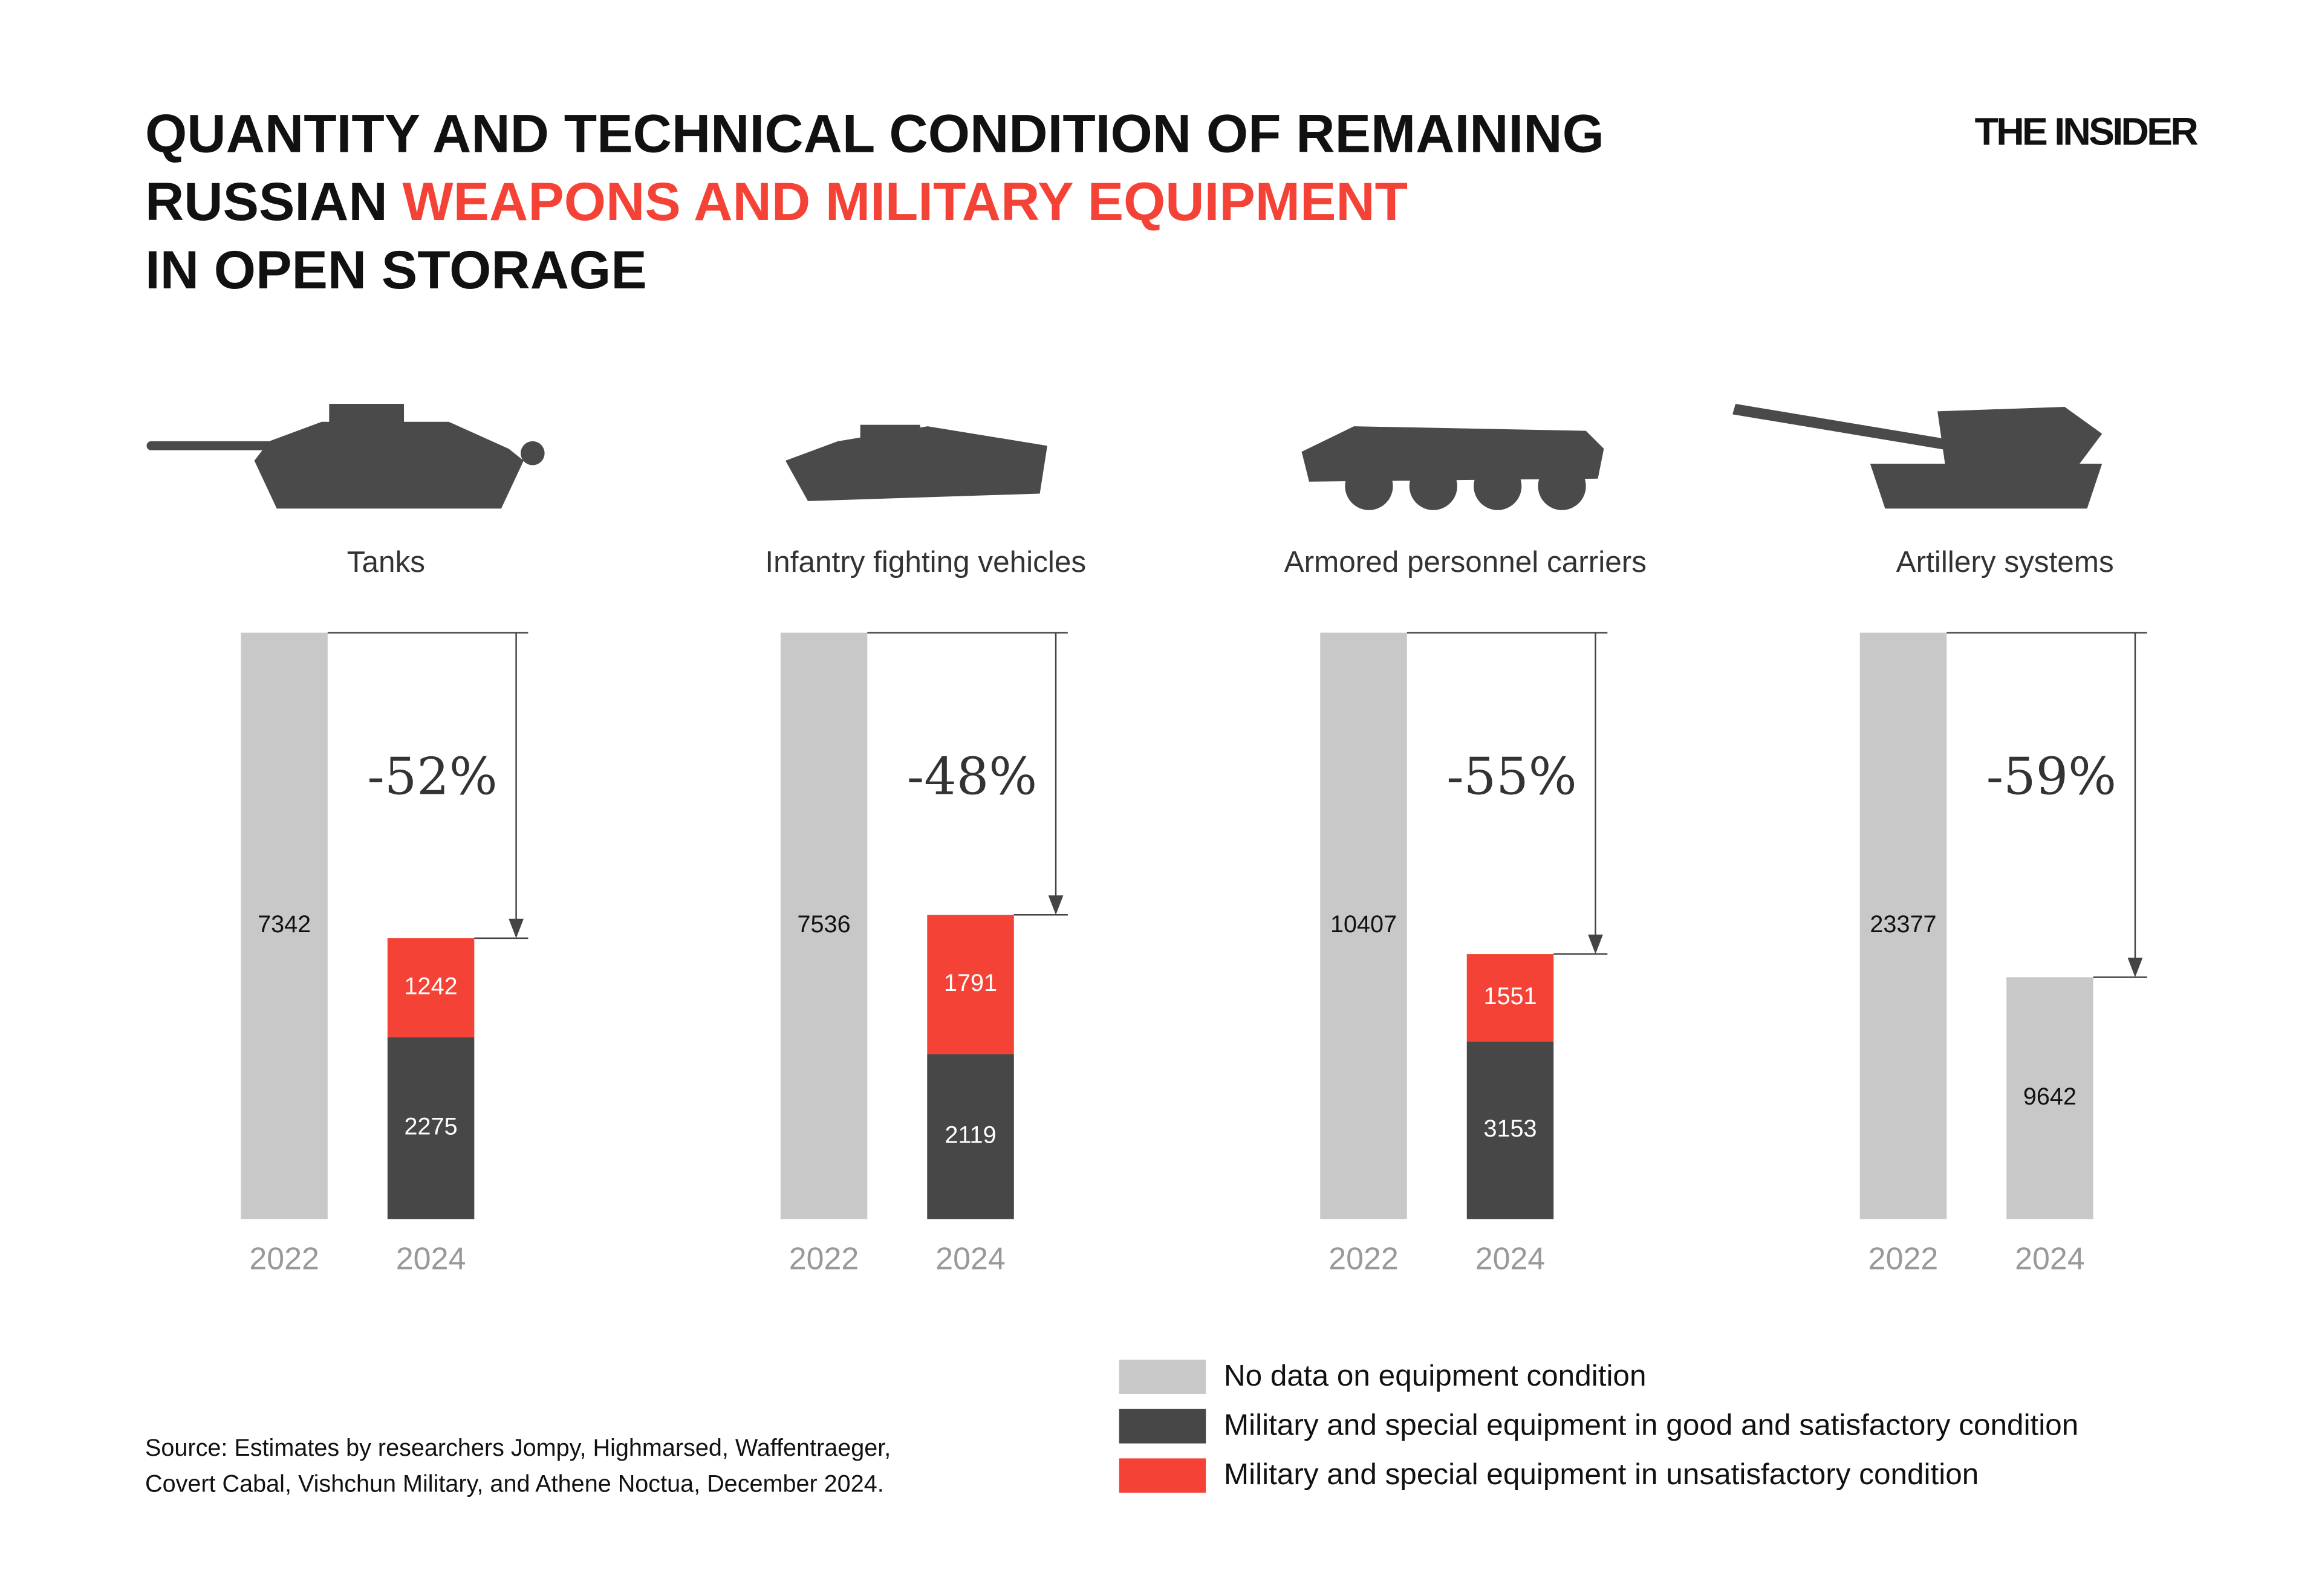 Image resolution: width=2322 pixels, height=1596 pixels. I want to click on title-line: RUSSIAN WEAPONS AND MILITARY EQUIPMENT, so click(776, 201).